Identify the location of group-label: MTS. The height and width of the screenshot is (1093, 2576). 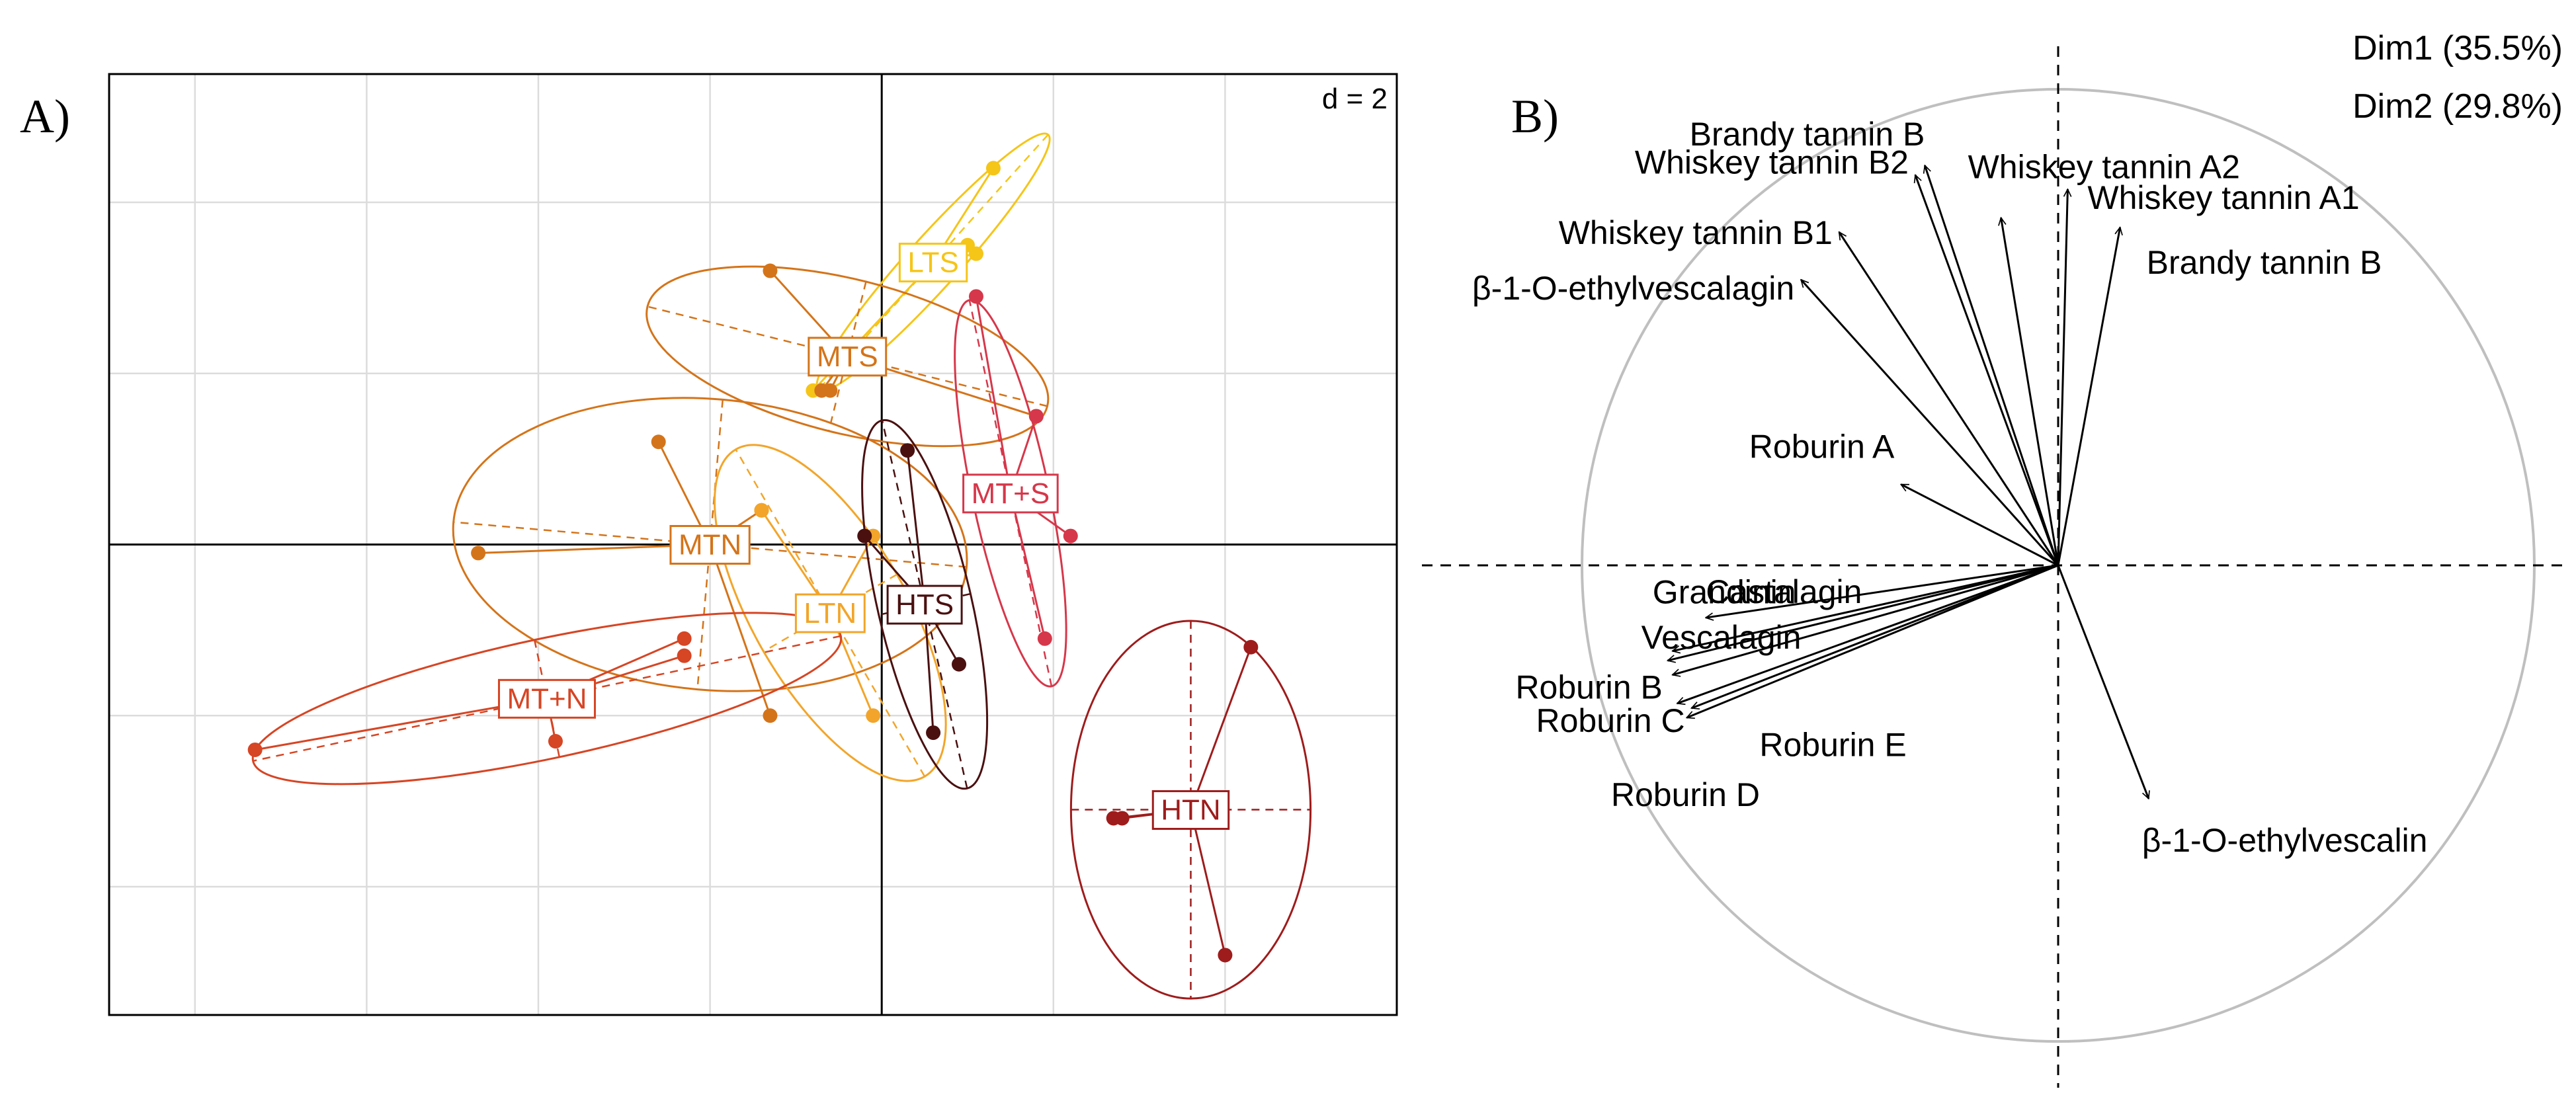
(848, 357).